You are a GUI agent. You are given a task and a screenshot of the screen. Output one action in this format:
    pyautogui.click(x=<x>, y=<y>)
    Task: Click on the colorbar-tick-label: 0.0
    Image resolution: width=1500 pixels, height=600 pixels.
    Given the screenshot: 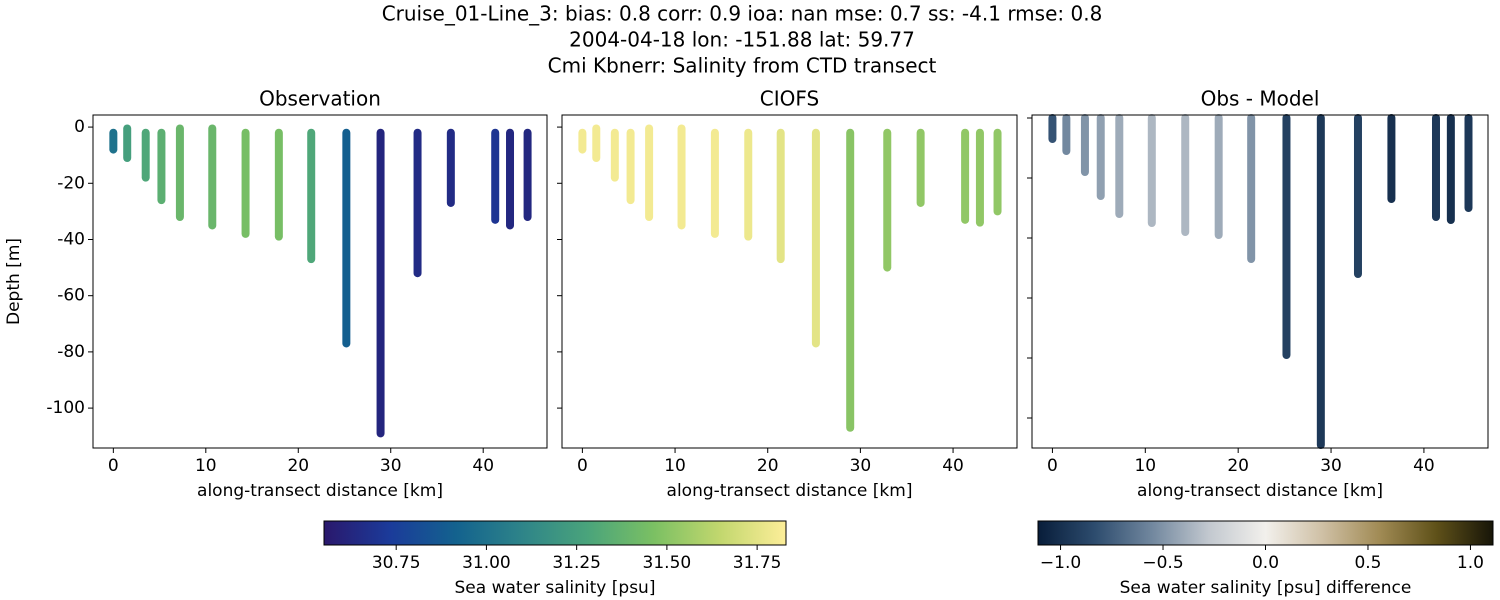 What is the action you would take?
    pyautogui.click(x=1265, y=563)
    